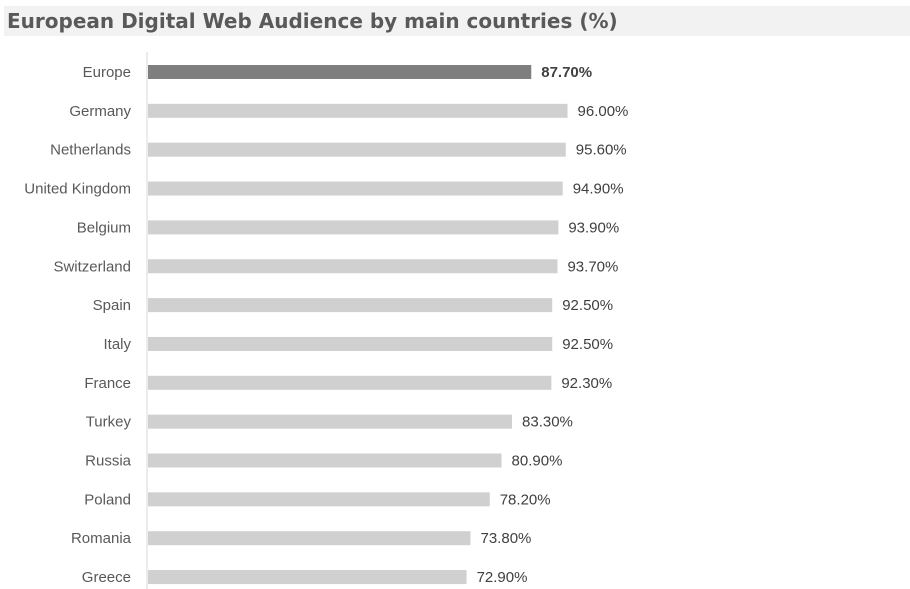  Describe the element at coordinates (107, 383) in the screenshot. I see `category-label-france: France` at that location.